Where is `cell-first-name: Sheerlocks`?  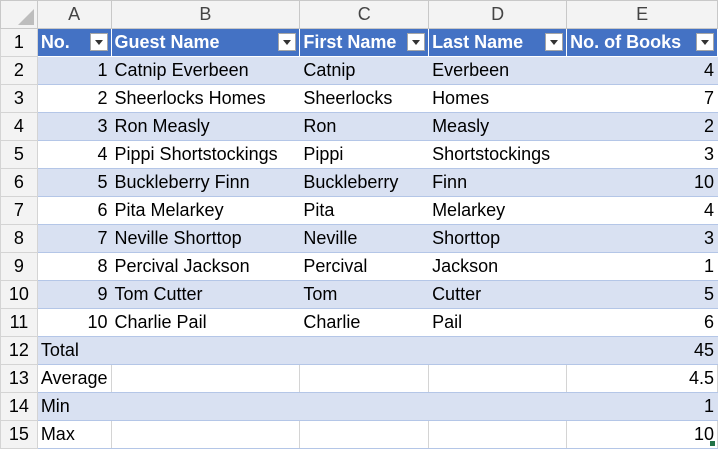 cell-first-name: Sheerlocks is located at coordinates (364, 98).